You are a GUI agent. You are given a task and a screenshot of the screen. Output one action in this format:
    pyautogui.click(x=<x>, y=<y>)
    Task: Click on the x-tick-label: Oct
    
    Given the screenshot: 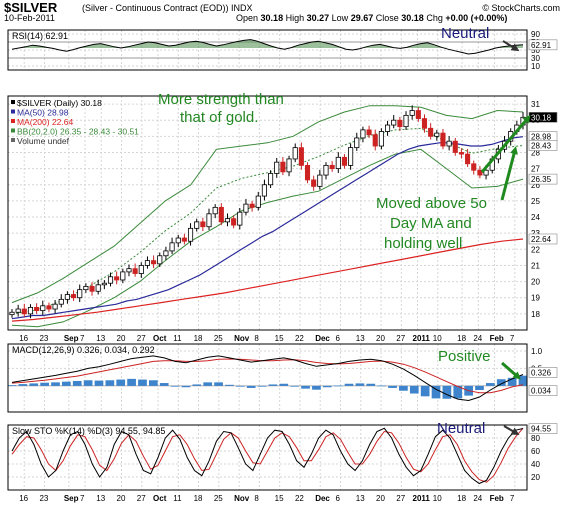 What is the action you would take?
    pyautogui.click(x=160, y=338)
    